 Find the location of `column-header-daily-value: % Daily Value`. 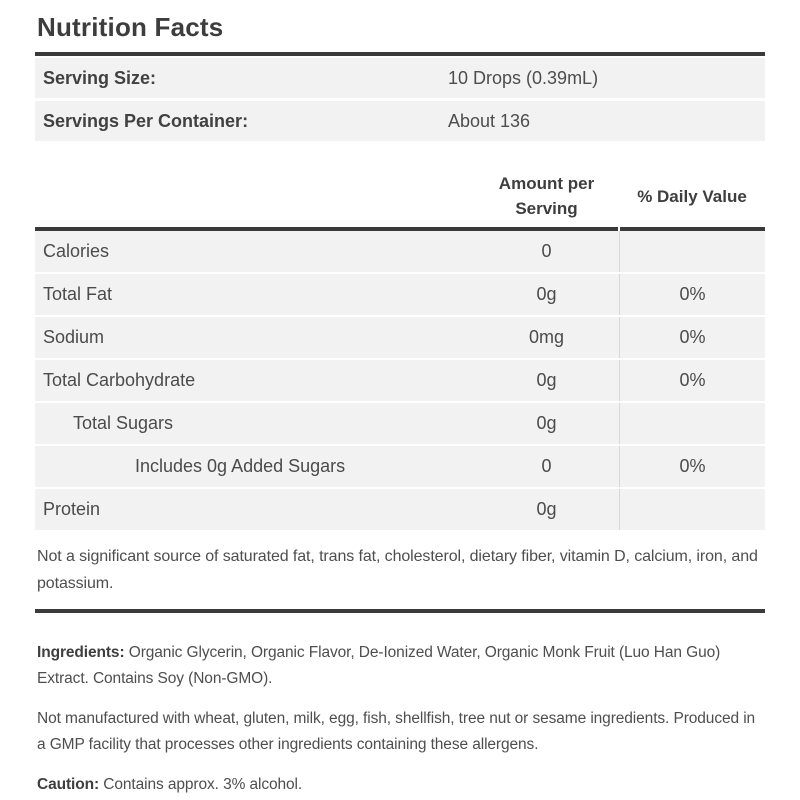

column-header-daily-value: % Daily Value is located at coordinates (692, 196).